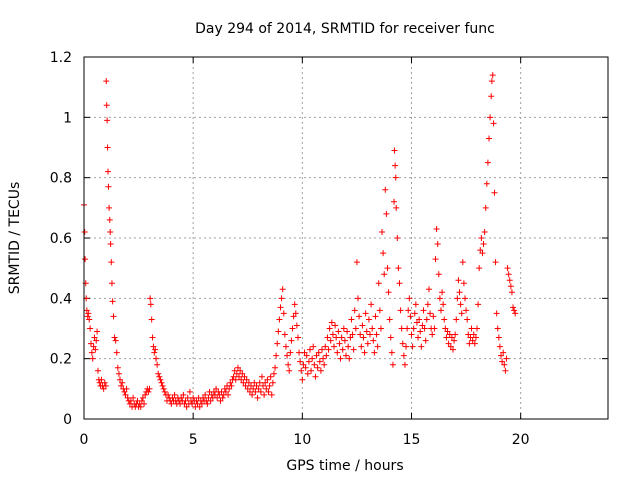 This screenshot has width=640, height=480. Describe the element at coordinates (67, 420) in the screenshot. I see `y-tick-label: 0` at that location.